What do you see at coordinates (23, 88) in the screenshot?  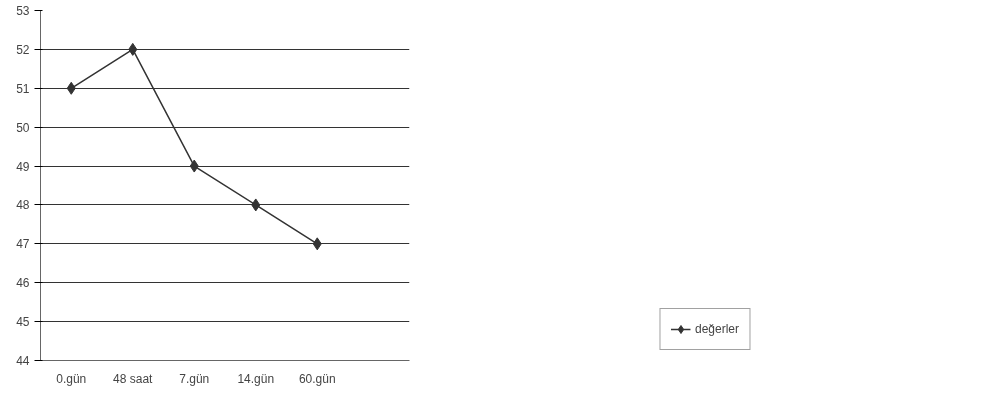 I see `y-tick-label: 51` at bounding box center [23, 88].